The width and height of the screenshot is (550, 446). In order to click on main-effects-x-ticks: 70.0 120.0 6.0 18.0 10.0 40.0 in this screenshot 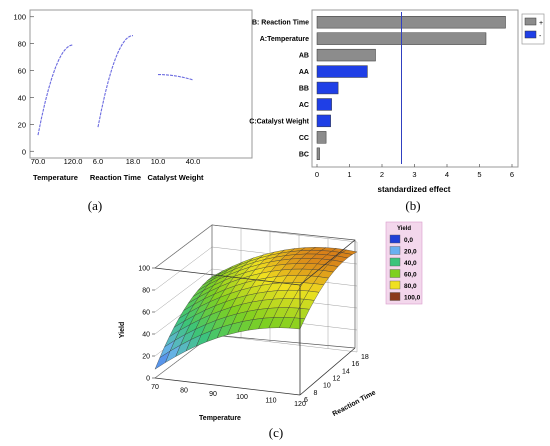, I will do `click(116, 161)`.